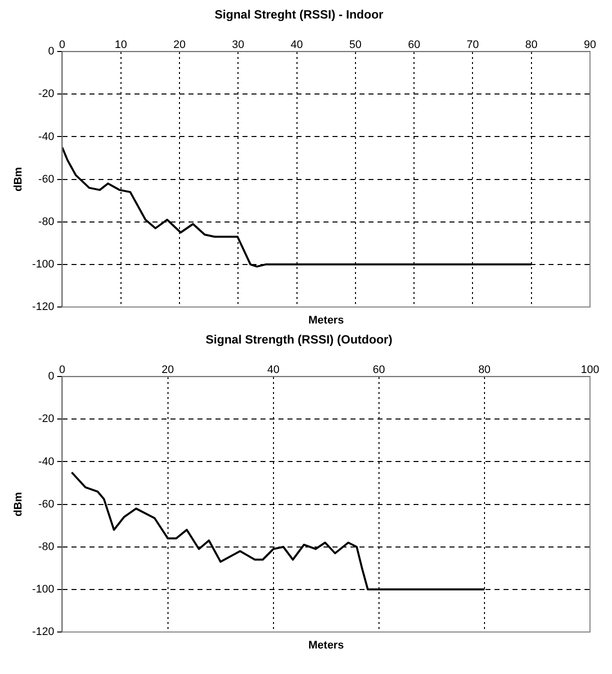  Describe the element at coordinates (590, 45) in the screenshot. I see `x-tick-label: 90` at that location.